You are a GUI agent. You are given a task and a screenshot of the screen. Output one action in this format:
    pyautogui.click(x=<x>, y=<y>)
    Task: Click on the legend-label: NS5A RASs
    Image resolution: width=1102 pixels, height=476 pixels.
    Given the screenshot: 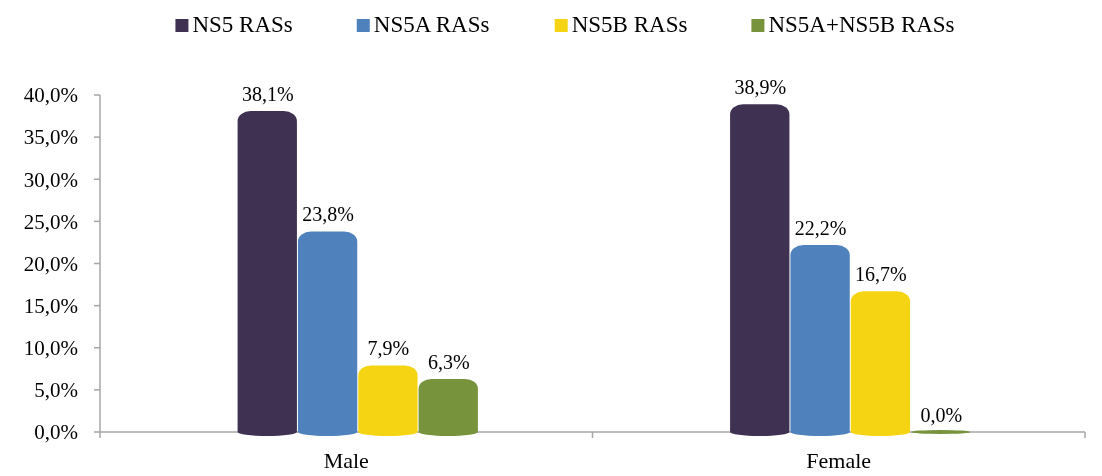 What is the action you would take?
    pyautogui.click(x=431, y=24)
    